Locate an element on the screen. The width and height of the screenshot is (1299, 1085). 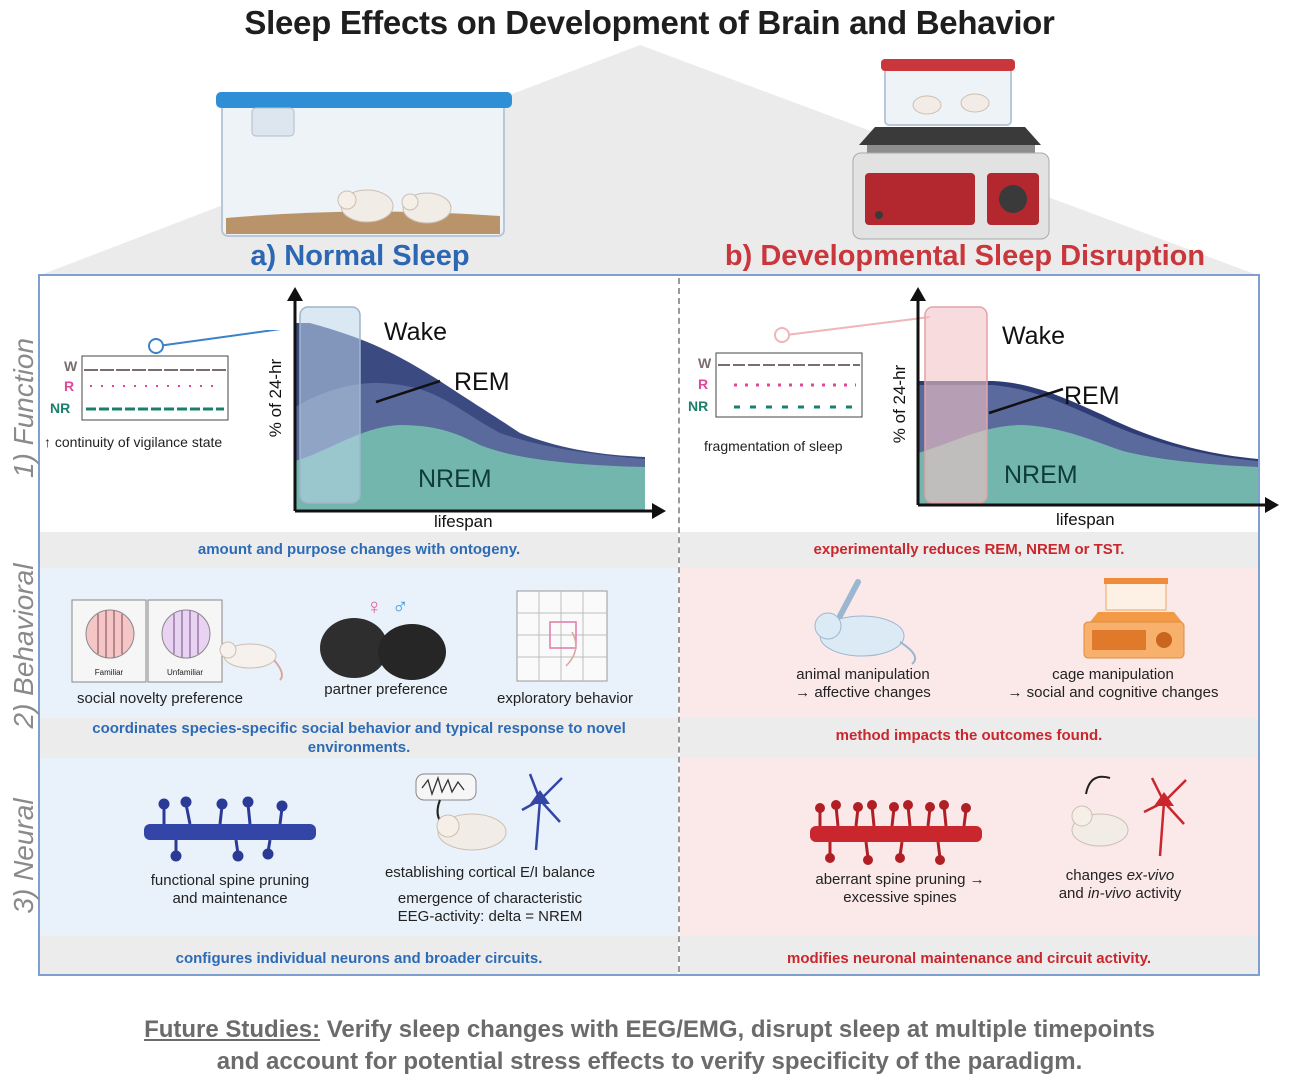
panel-a-title: a) Normal Sleep is located at coordinates (360, 256).